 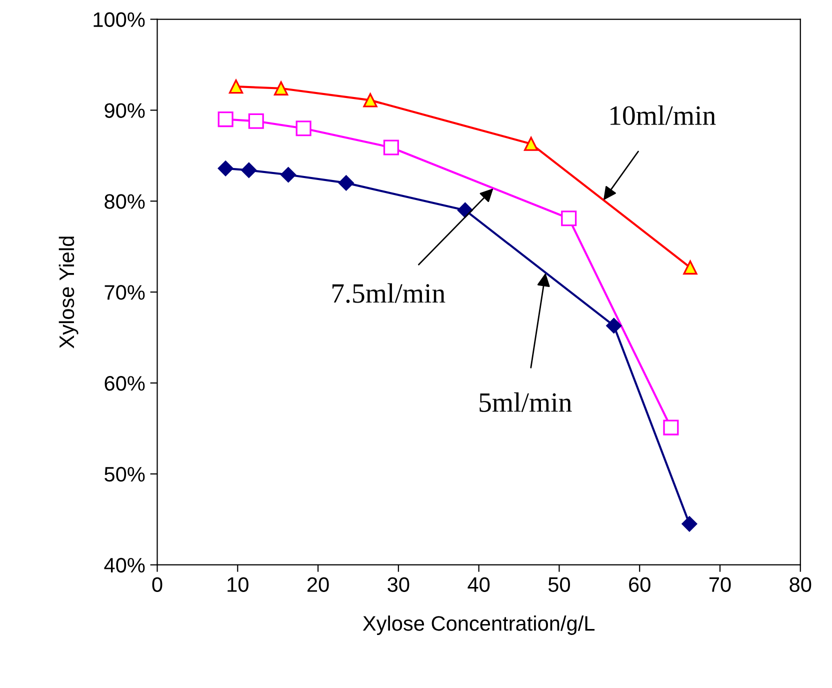 What do you see at coordinates (119, 20) in the screenshot?
I see `y-tick-label: 100%` at bounding box center [119, 20].